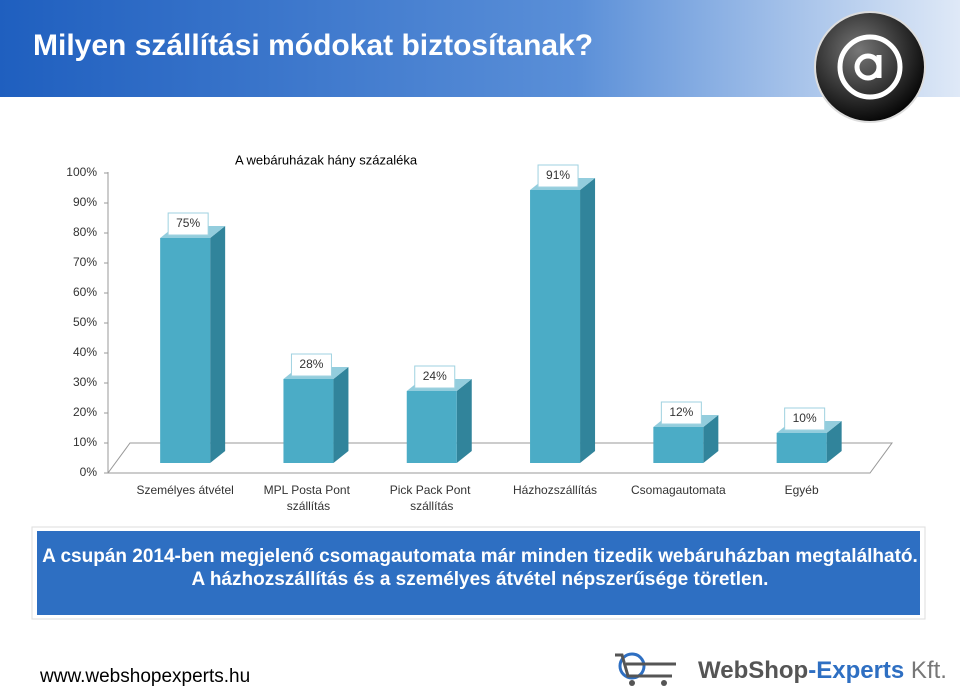  What do you see at coordinates (144, 676) in the screenshot?
I see `footer-url: www.webshopexperts.hu` at bounding box center [144, 676].